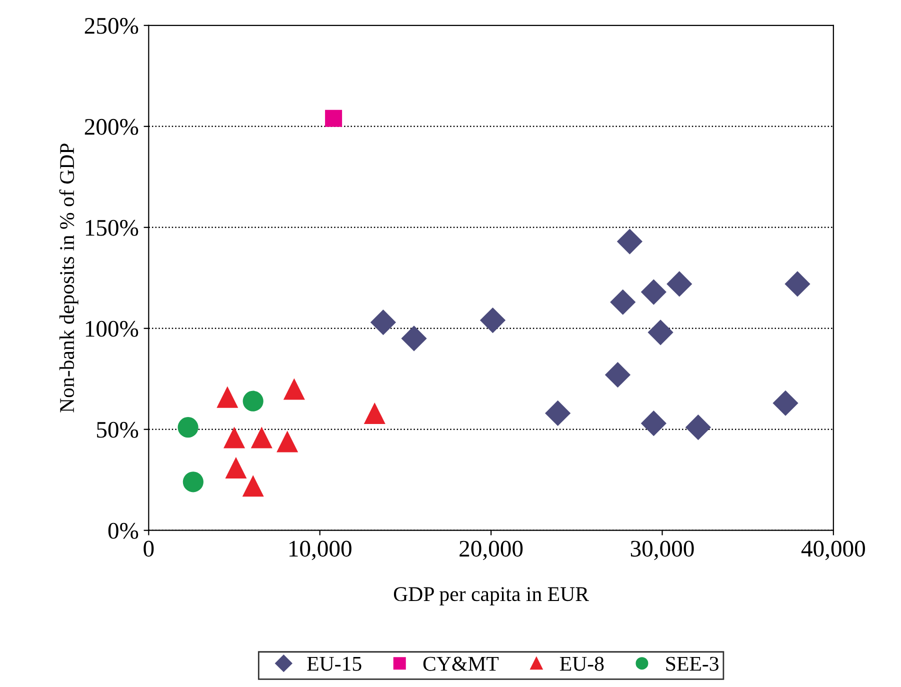 The width and height of the screenshot is (901, 687). What do you see at coordinates (112, 328) in the screenshot?
I see `y-tick-label: 100%` at bounding box center [112, 328].